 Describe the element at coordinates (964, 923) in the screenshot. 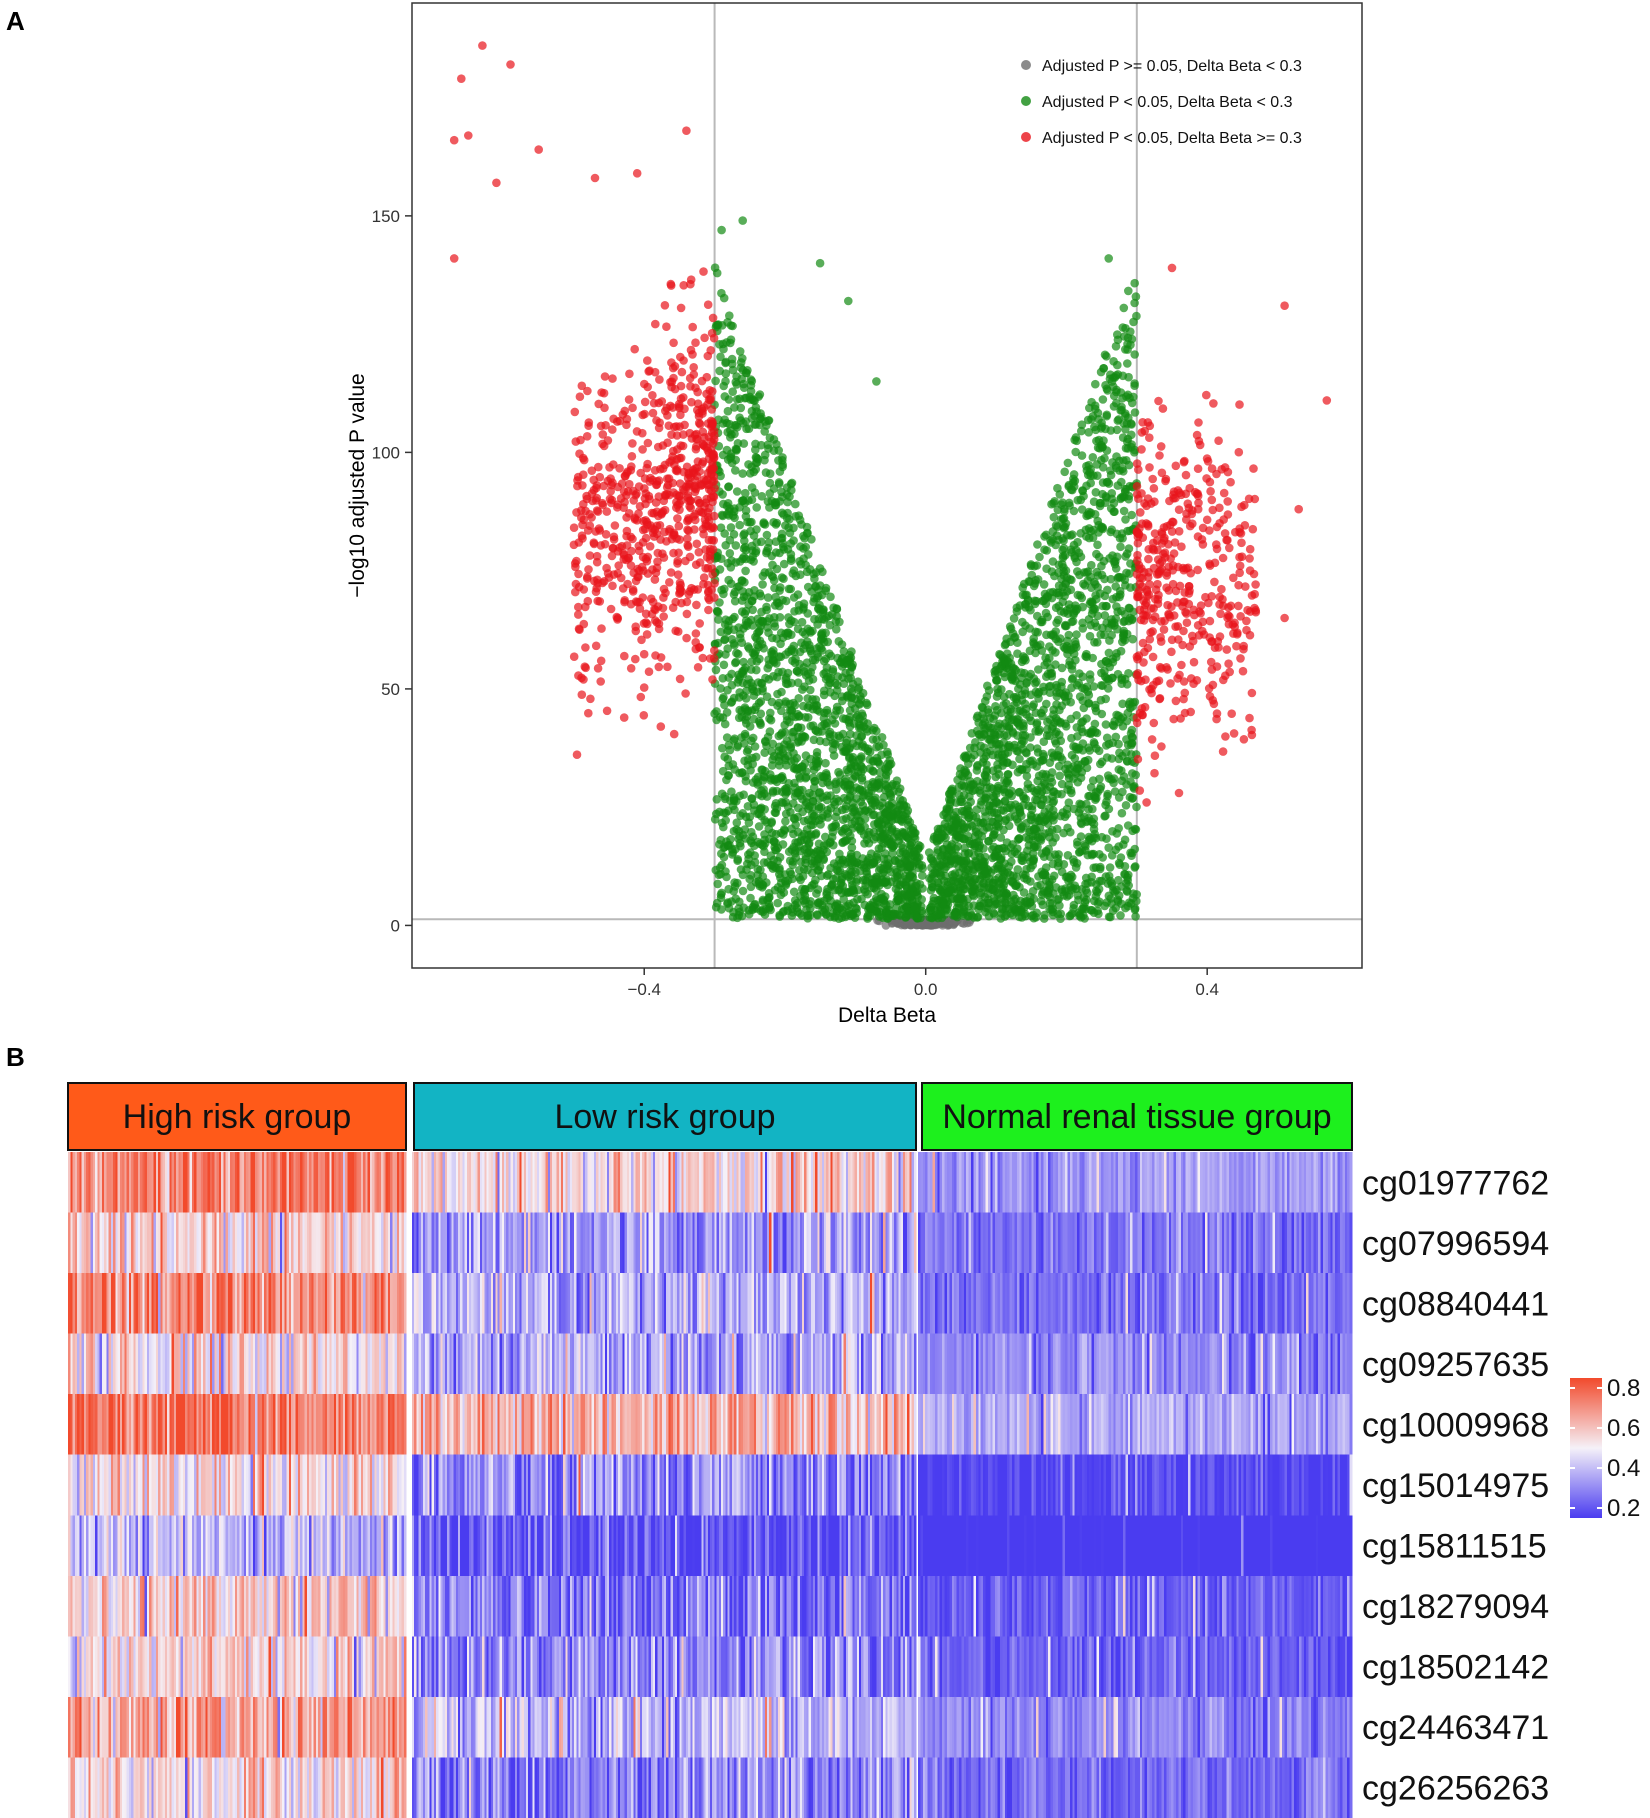

I see `point-grey` at that location.